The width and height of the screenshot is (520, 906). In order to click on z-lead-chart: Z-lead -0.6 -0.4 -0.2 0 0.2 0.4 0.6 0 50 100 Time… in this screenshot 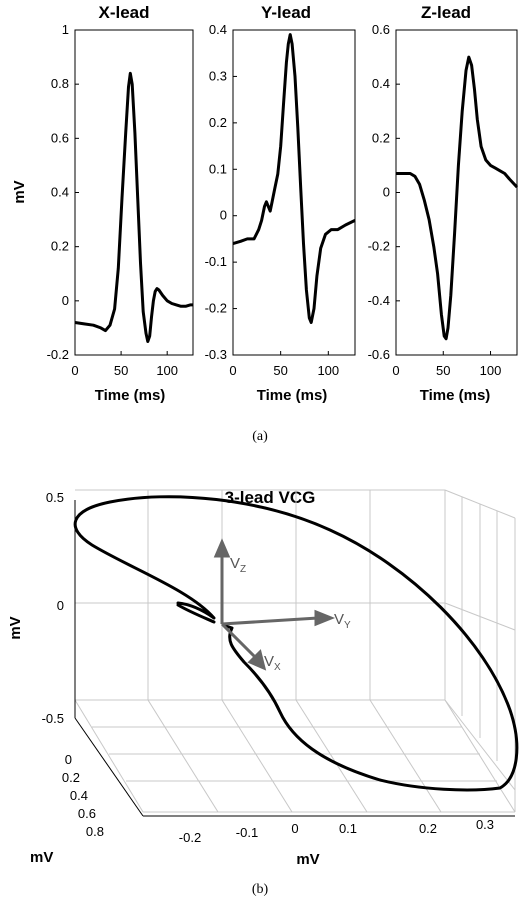, I will do `click(443, 203)`.